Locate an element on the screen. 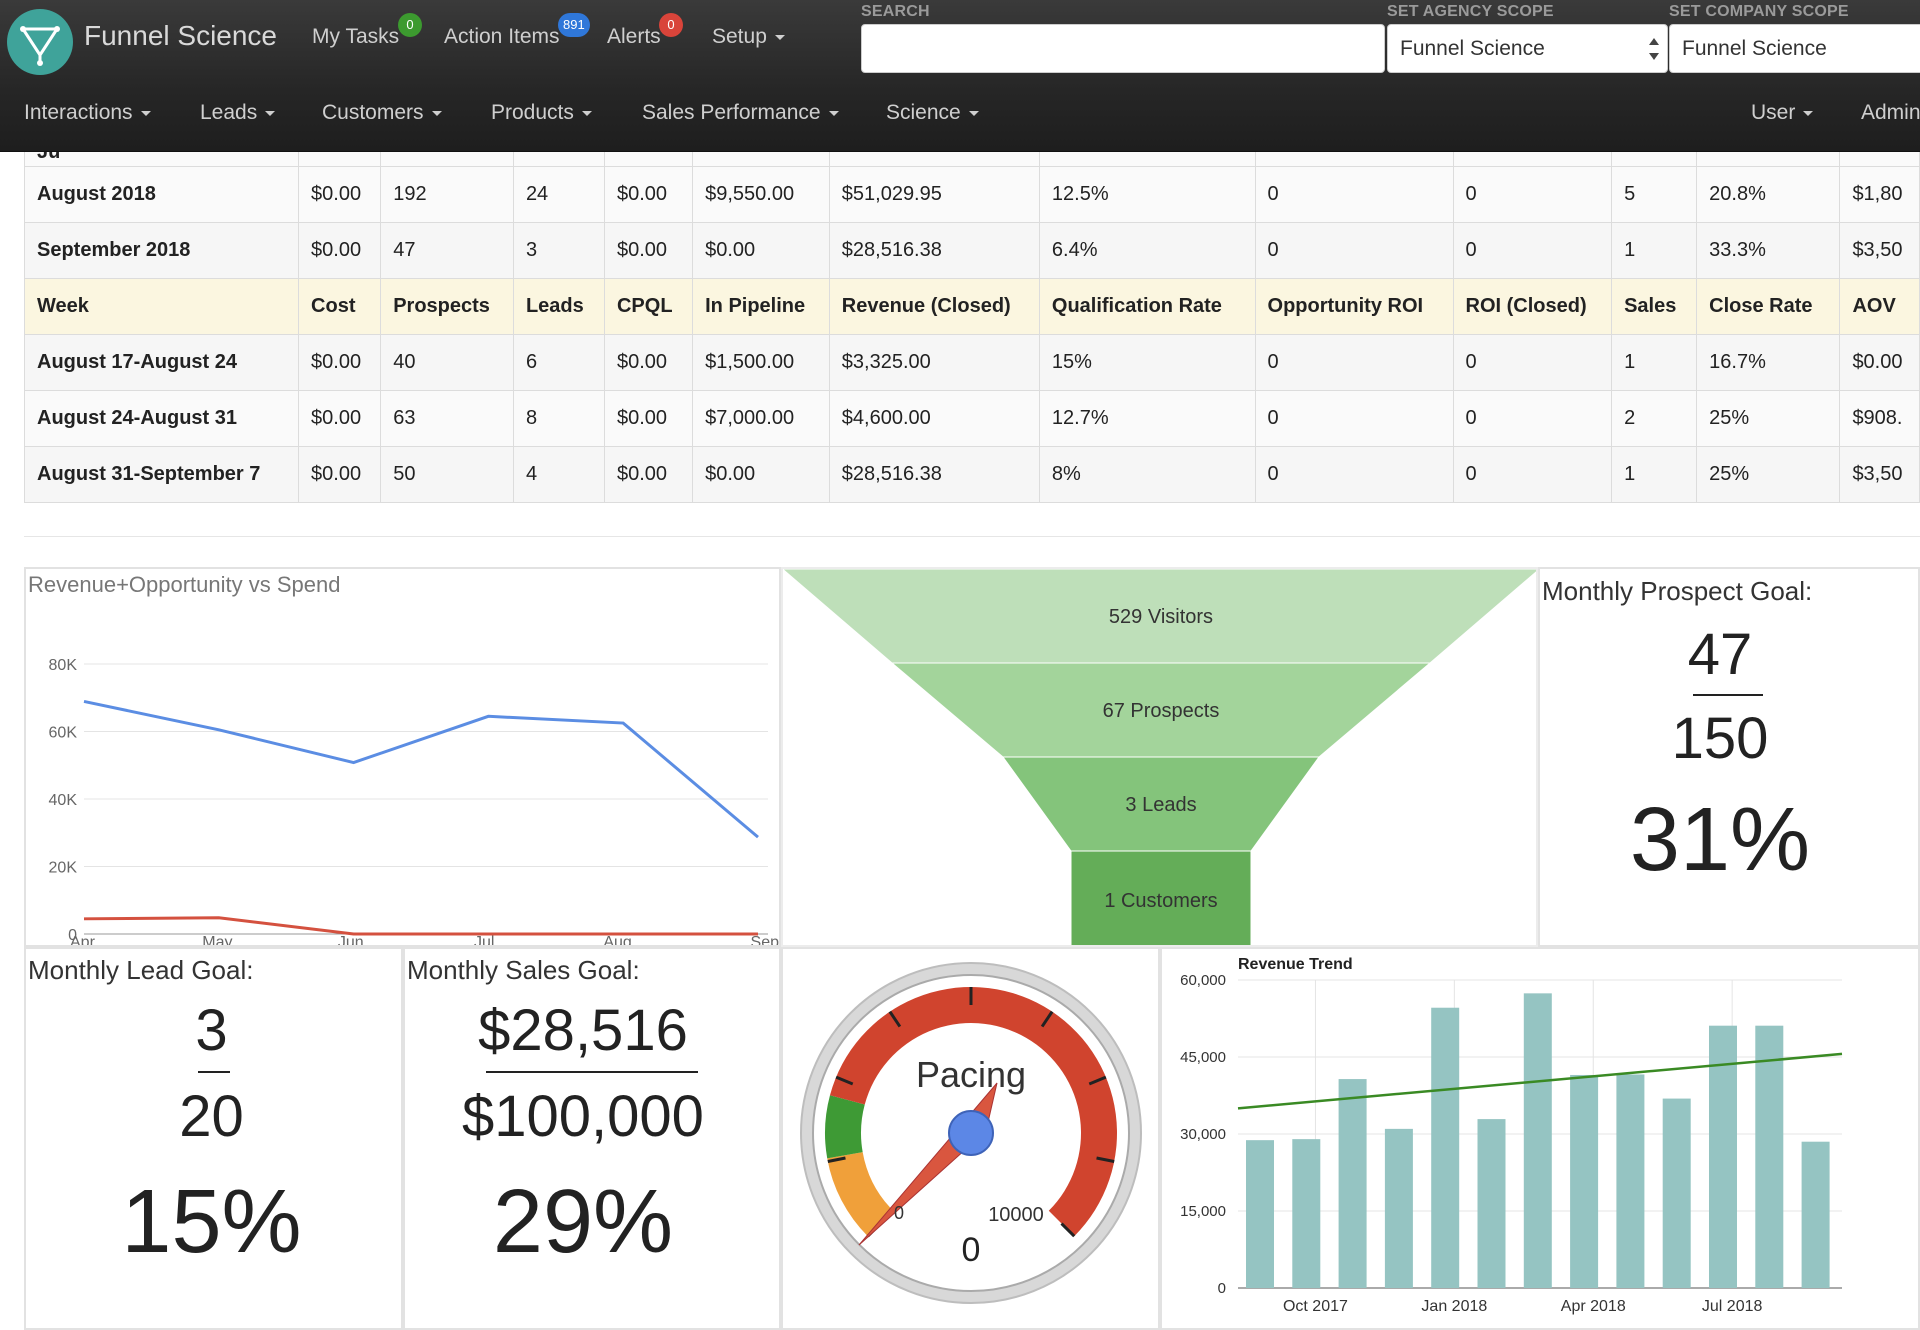 Image resolution: width=1920 pixels, height=1330 pixels. x-tick-label: Jun is located at coordinates (351, 940).